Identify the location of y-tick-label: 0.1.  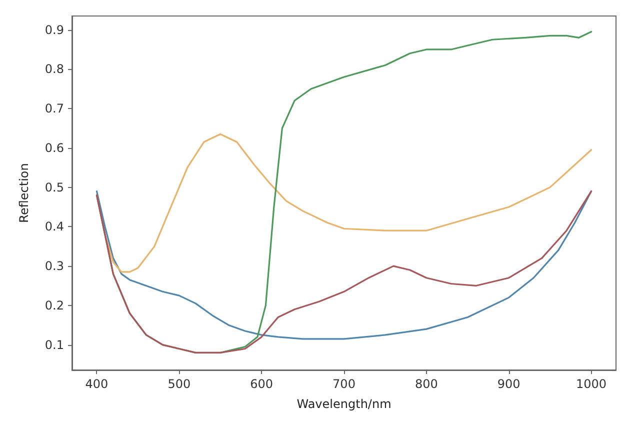
(54, 345).